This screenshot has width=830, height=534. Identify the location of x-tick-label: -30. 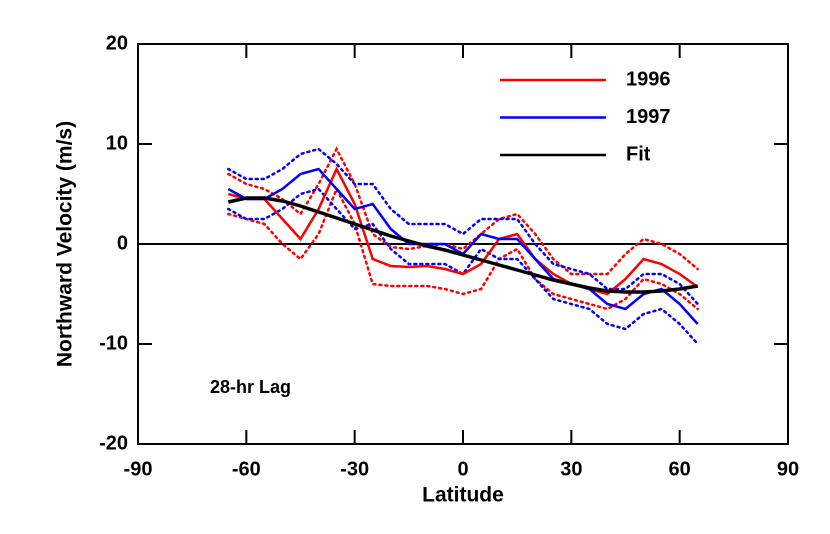
(354, 469).